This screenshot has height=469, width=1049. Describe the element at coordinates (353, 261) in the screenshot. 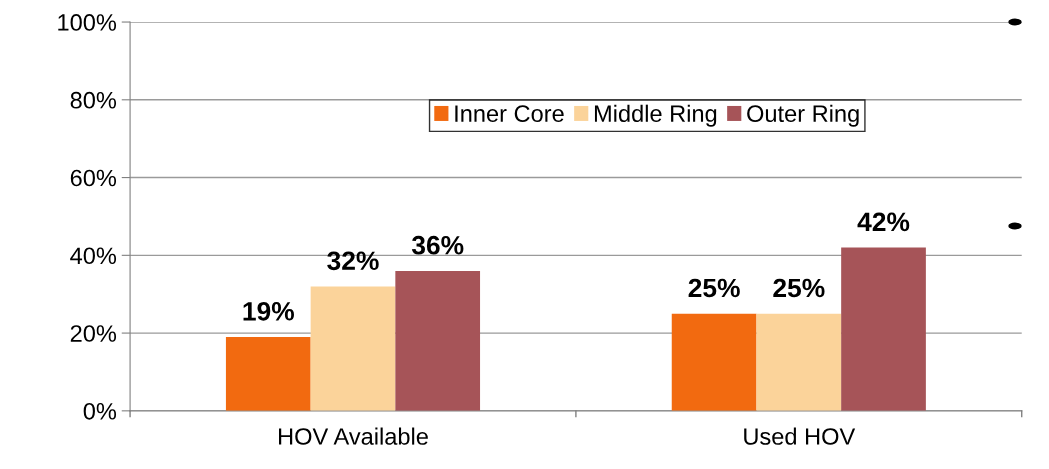

I see `text: 32%` at that location.